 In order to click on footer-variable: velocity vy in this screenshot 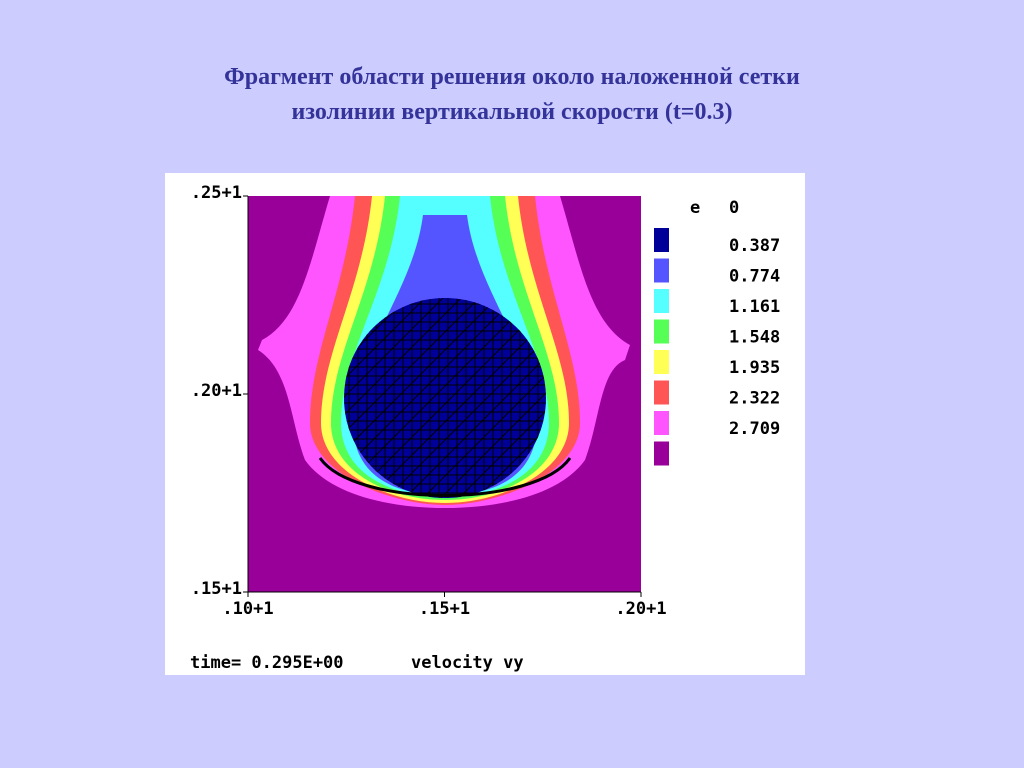, I will do `click(467, 663)`.